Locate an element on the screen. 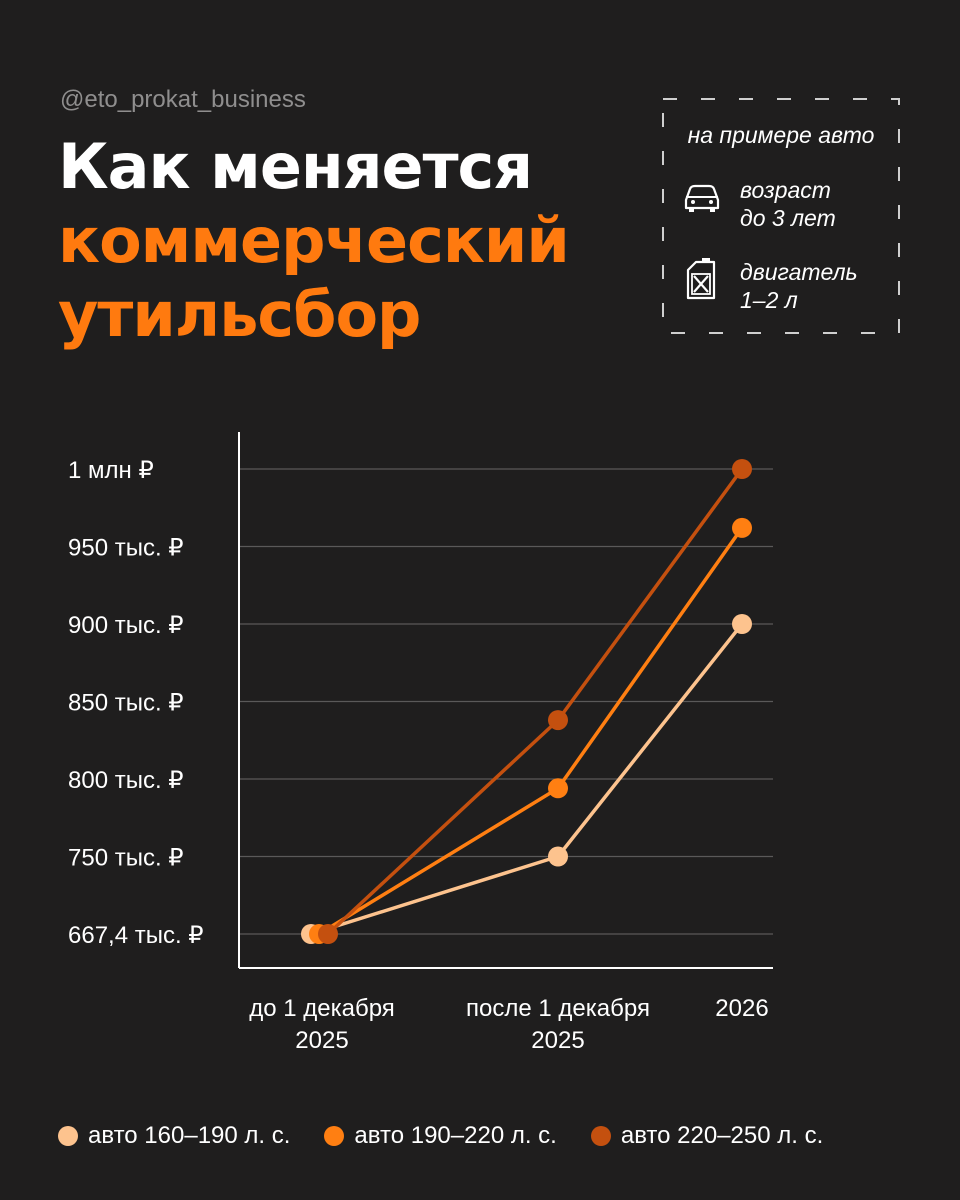 Image resolution: width=960 pixels, height=1200 pixels. example-info-box: на примере авто возраст до 3 лет is located at coordinates (781, 216).